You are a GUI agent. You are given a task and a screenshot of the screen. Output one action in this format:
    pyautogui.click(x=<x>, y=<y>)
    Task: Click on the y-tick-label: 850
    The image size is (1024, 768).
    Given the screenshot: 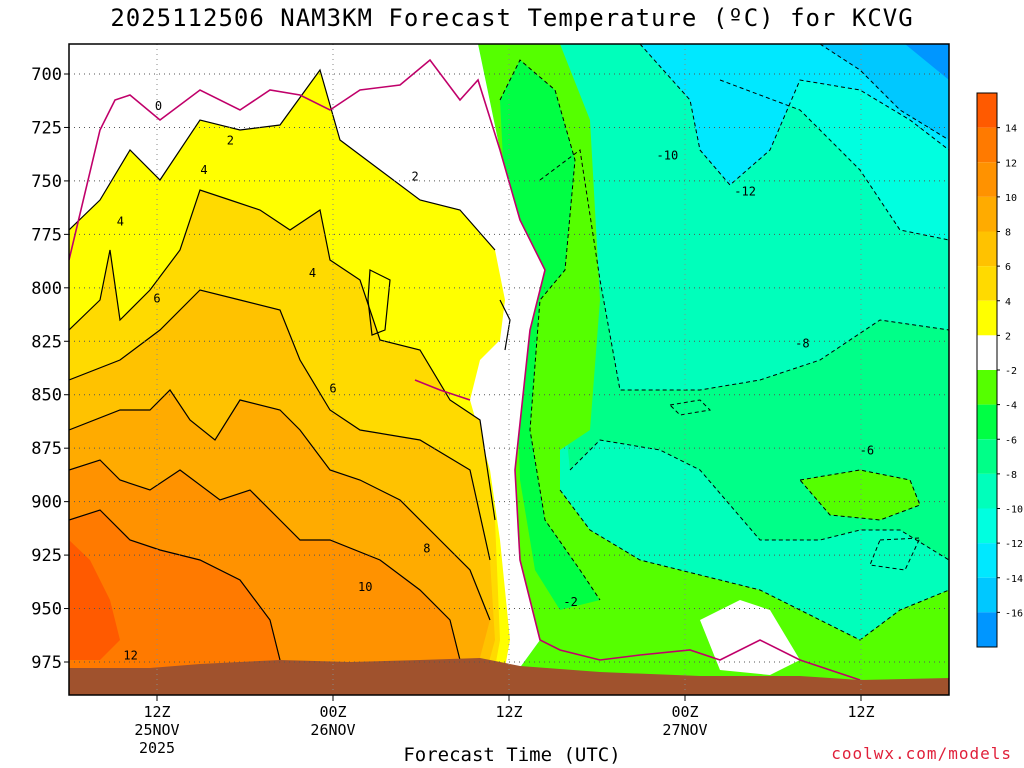 What is the action you would take?
    pyautogui.click(x=46, y=396)
    